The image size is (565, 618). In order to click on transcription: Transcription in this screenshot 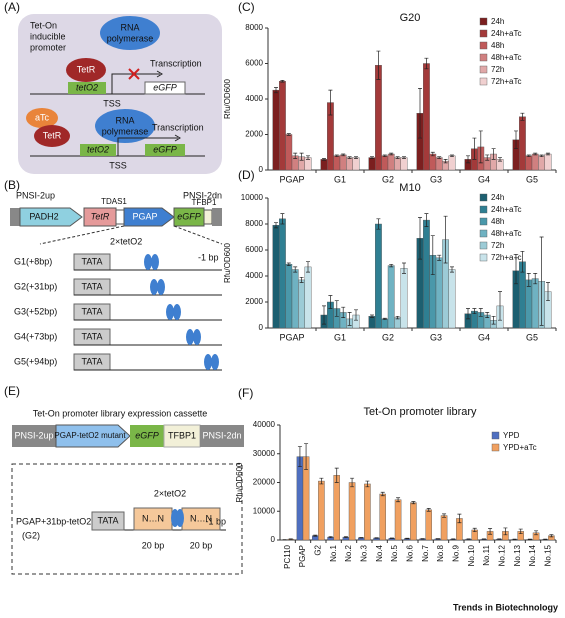, I will do `click(176, 63)`.